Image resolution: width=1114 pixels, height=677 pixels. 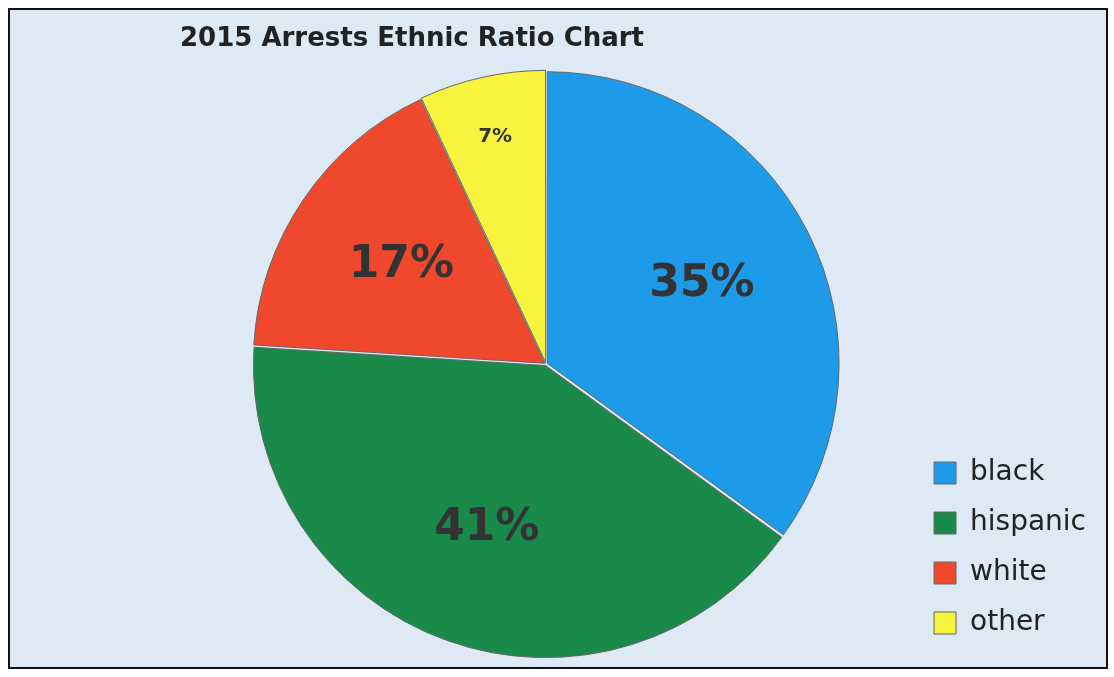 I want to click on data-label: 7%, so click(x=495, y=134).